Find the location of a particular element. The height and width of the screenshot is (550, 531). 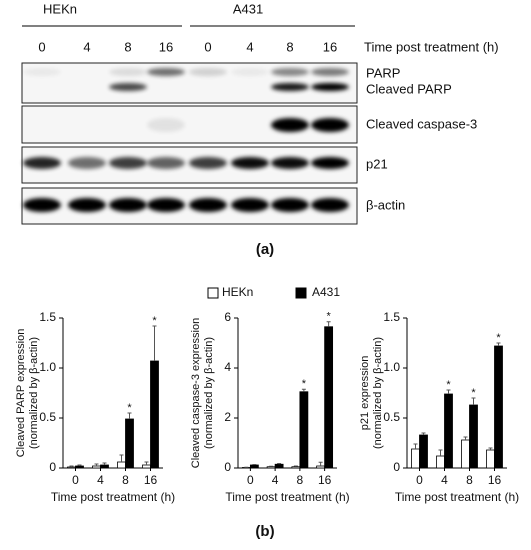

time-point: 0 is located at coordinates (41, 46).